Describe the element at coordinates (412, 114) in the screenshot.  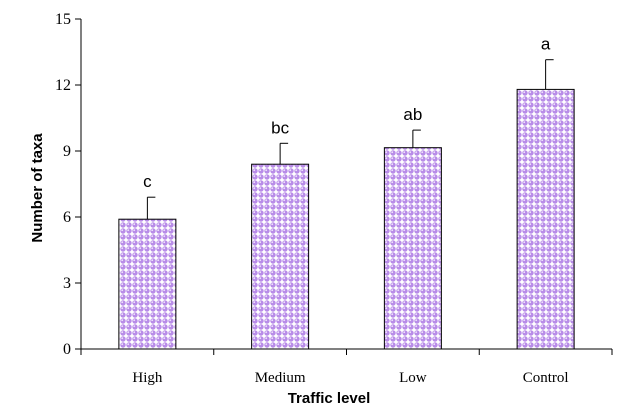
I see `significance-label: ab` at that location.